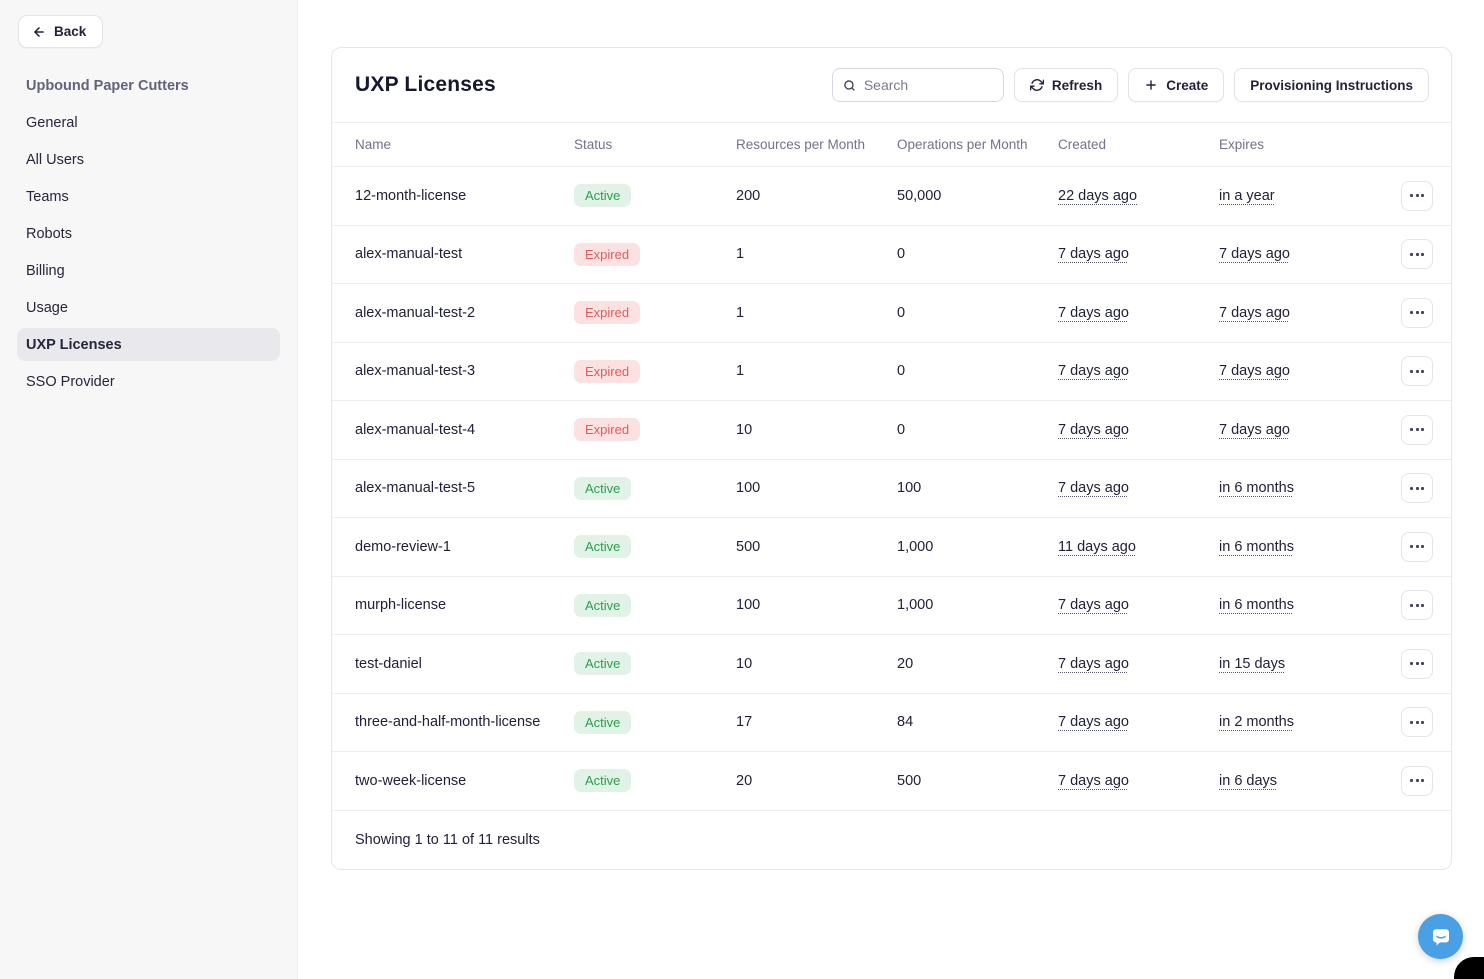  What do you see at coordinates (39, 31) in the screenshot?
I see `arrow-left-icon` at bounding box center [39, 31].